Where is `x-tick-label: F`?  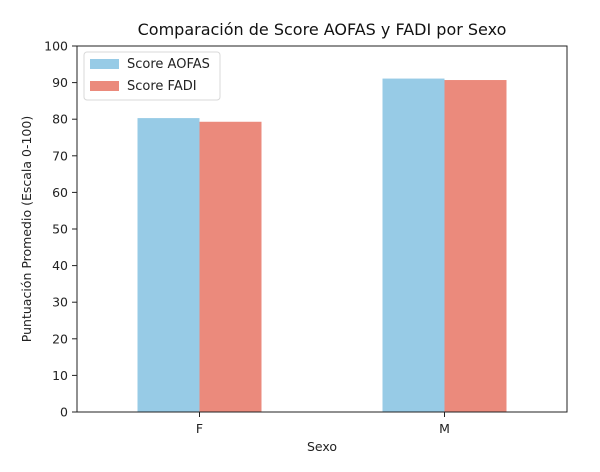
x-tick-label: F is located at coordinates (199, 428).